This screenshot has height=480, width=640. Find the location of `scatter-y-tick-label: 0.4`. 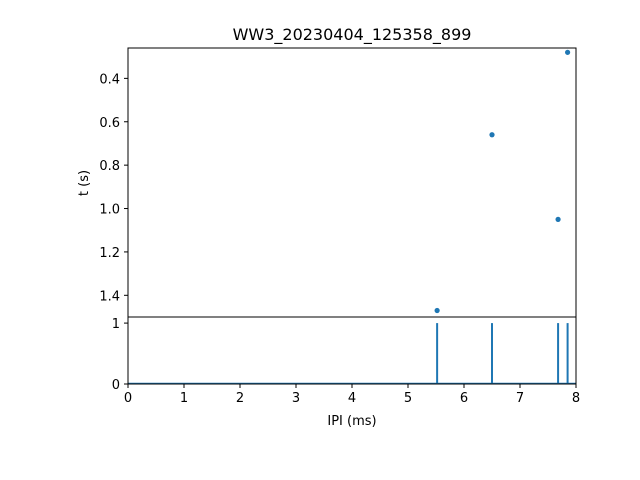

scatter-y-tick-label: 0.4 is located at coordinates (109, 79).